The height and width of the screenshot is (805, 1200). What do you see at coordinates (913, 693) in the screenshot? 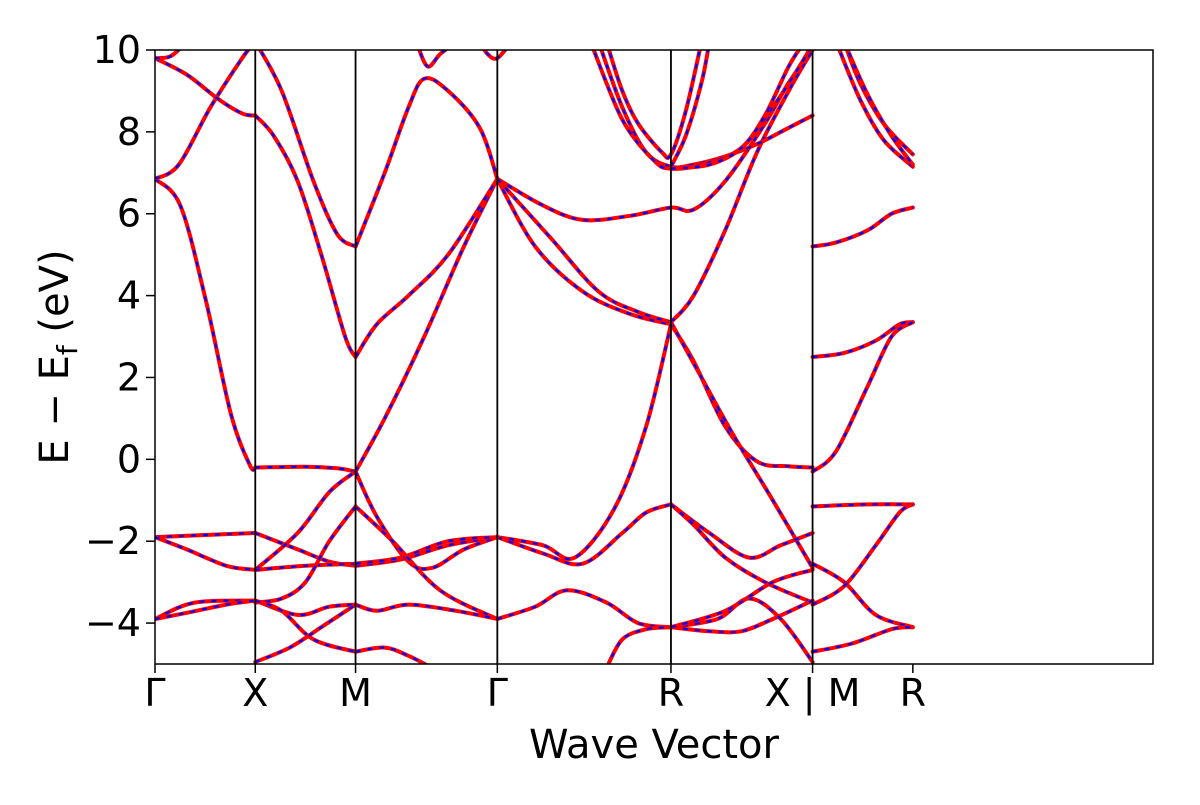
I see `x-tick-label-6: R` at bounding box center [913, 693].